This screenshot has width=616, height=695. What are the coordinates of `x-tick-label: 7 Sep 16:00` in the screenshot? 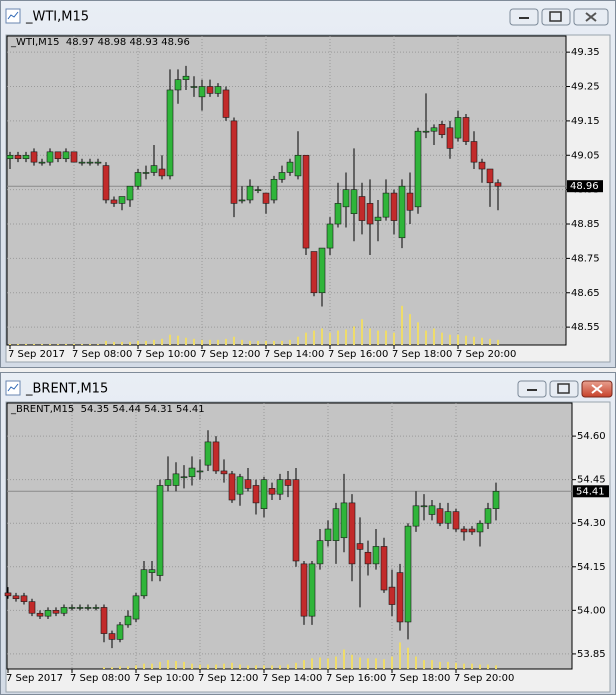 It's located at (358, 354).